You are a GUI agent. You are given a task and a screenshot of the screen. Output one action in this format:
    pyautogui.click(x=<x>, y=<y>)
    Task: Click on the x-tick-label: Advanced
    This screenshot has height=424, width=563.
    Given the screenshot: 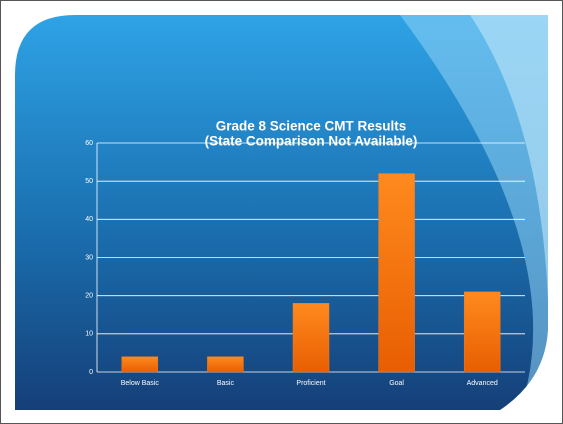 What is the action you would take?
    pyautogui.click(x=482, y=383)
    